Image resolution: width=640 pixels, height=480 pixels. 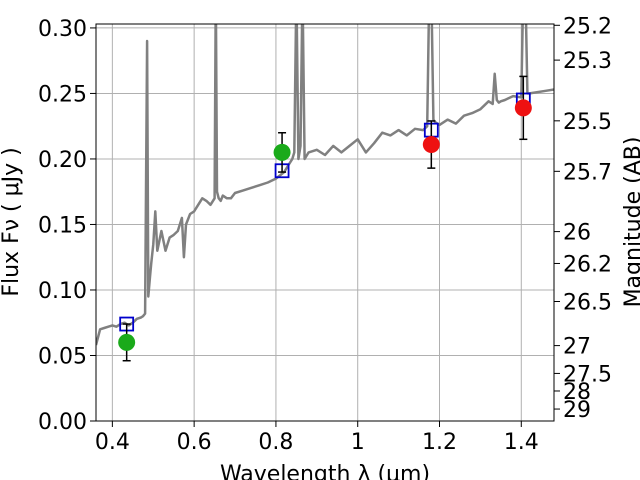 I want to click on x-axis: 0.4 0.6 0.8 1 1.2 1.4, so click(x=317, y=438).